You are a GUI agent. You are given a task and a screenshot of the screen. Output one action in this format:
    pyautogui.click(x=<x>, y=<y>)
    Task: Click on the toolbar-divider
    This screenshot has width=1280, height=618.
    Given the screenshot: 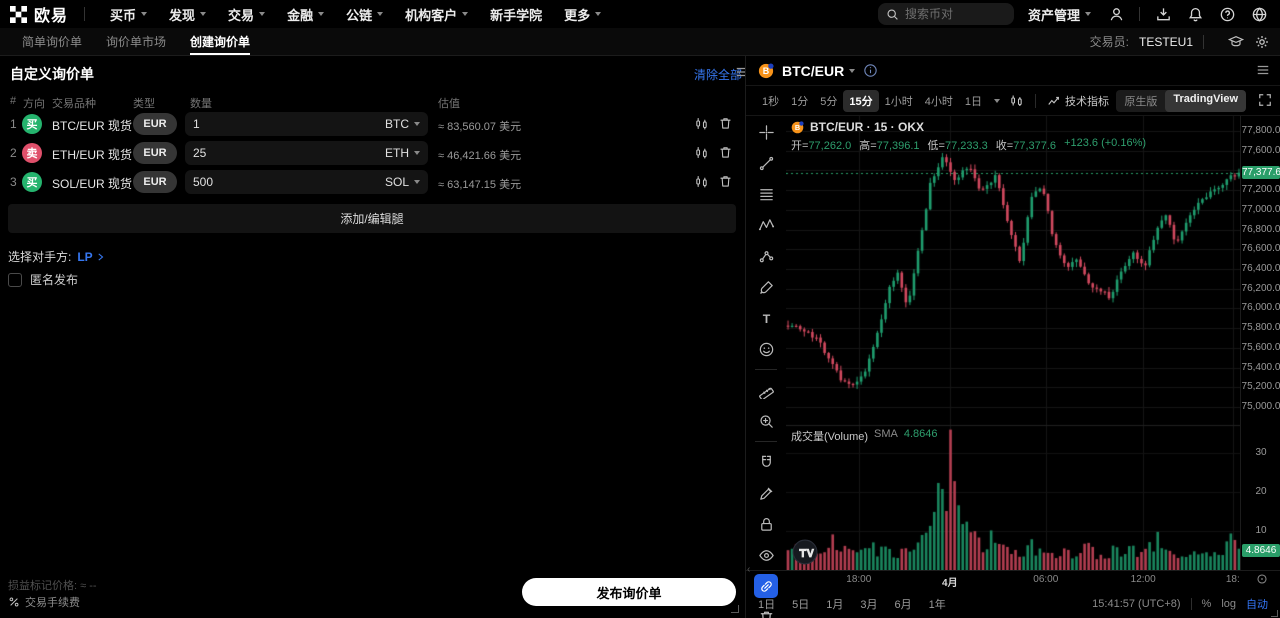 What is the action you would take?
    pyautogui.click(x=766, y=369)
    